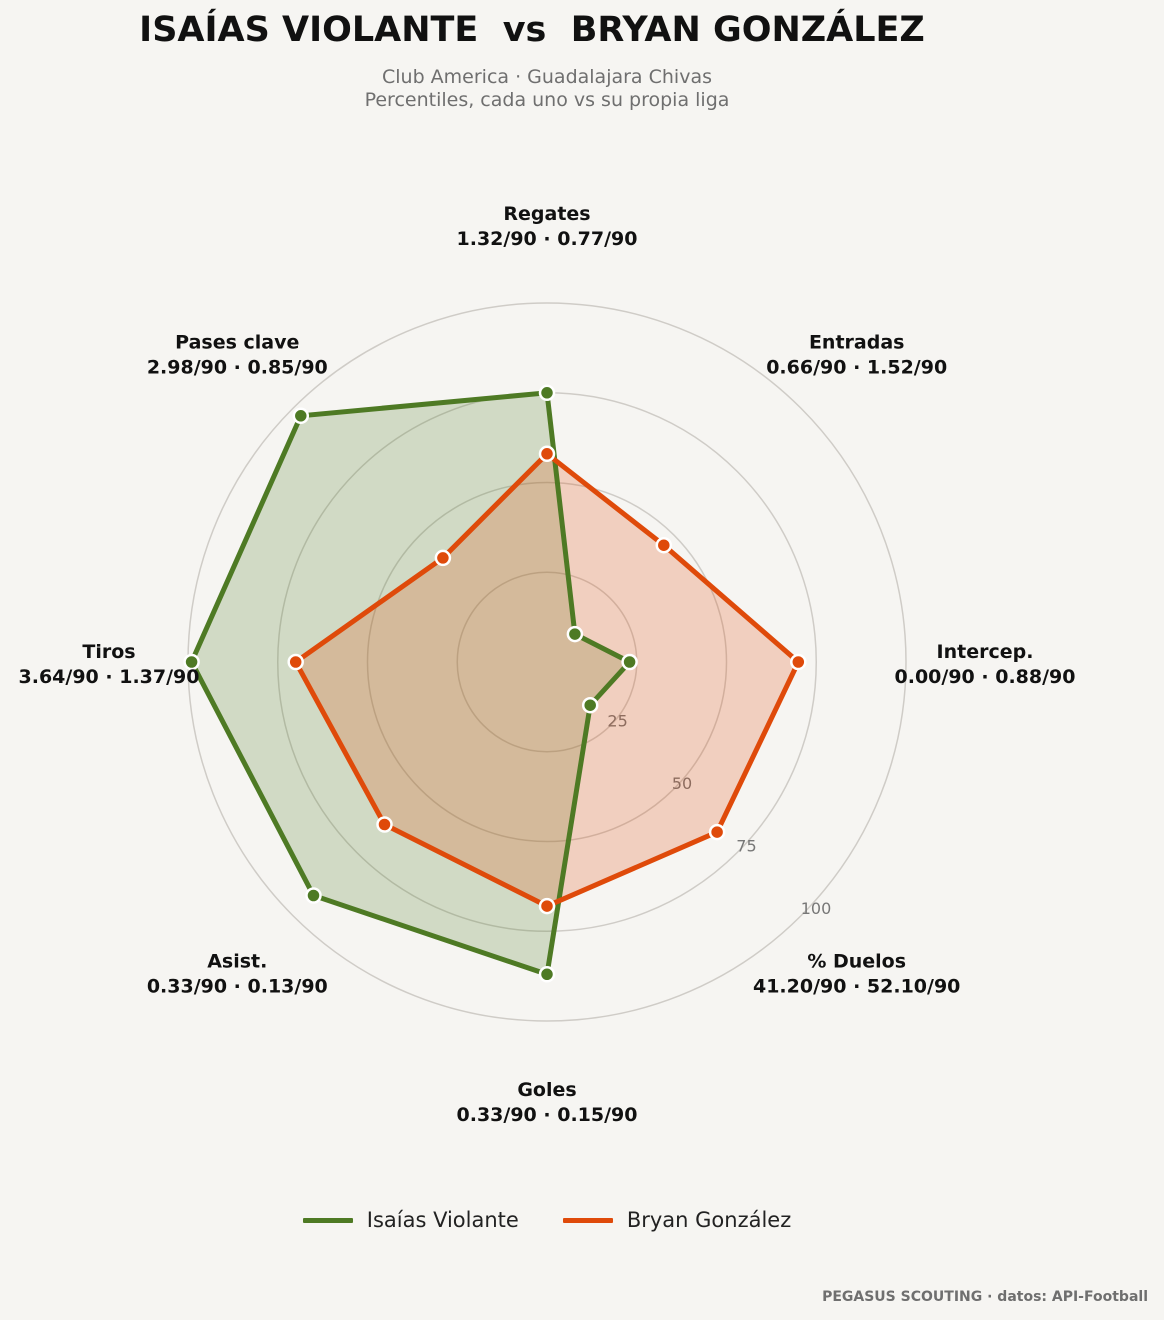 This screenshot has width=1164, height=1320. I want to click on category-values-7: 2.98/90 · 0.85/90, so click(237, 367).